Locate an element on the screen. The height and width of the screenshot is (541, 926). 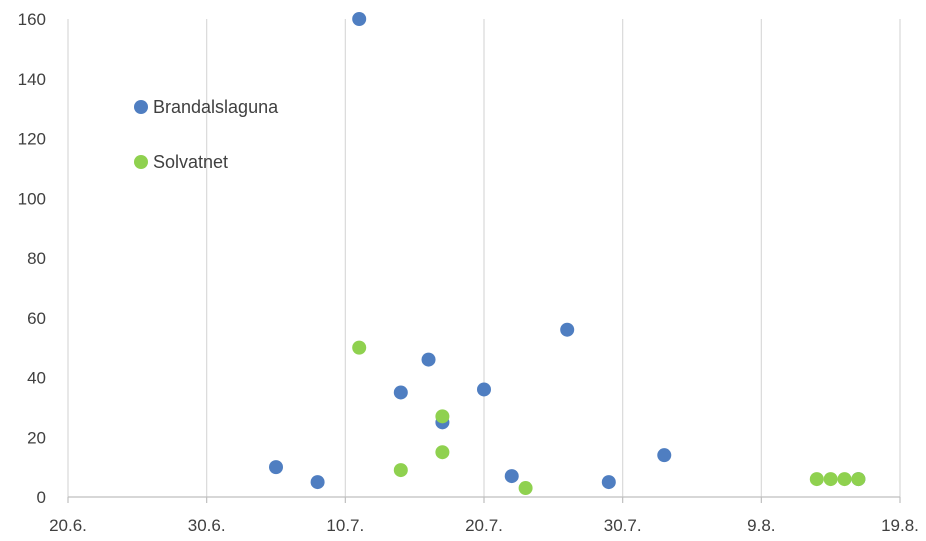
axes is located at coordinates (484, 499).